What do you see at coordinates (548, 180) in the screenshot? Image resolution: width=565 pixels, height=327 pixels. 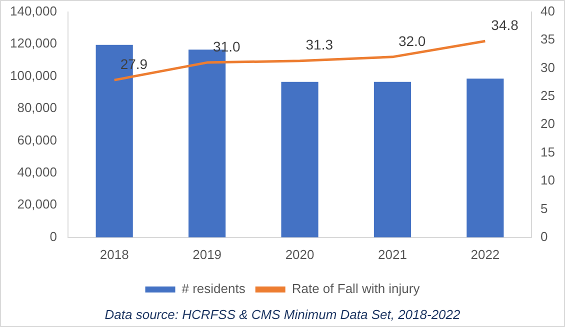 I see `y2-tick-label: 10` at bounding box center [548, 180].